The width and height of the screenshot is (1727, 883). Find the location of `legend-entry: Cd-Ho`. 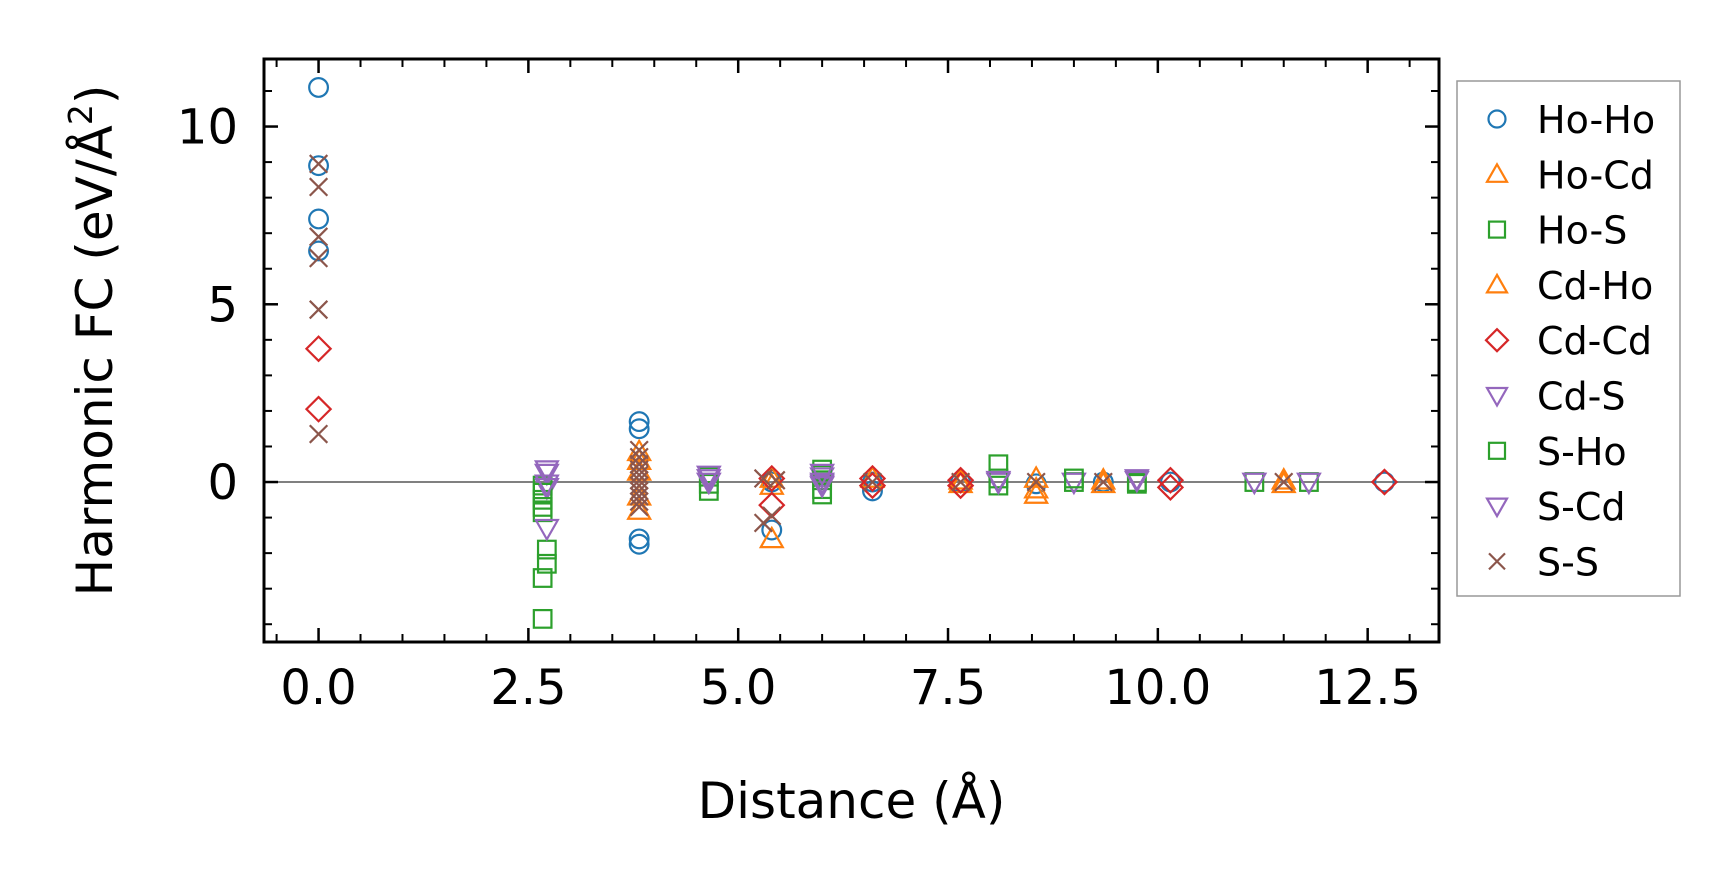

legend-entry: Cd-Ho is located at coordinates (1569, 286).